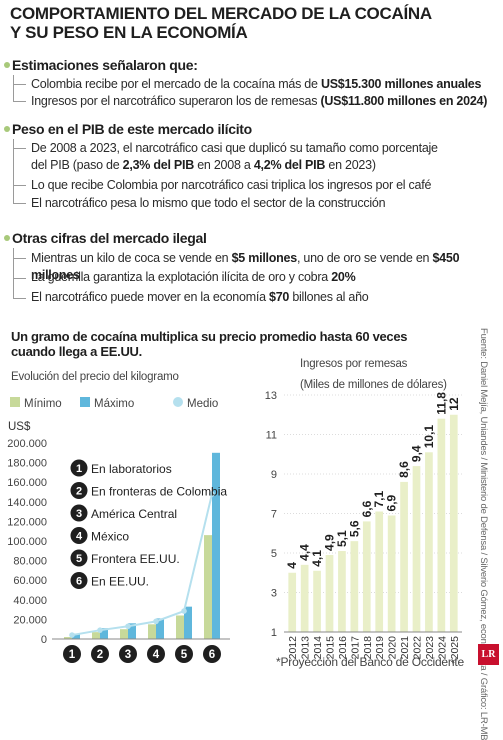  Describe the element at coordinates (27, 483) in the screenshot. I see `y-tick-label: 160.000` at that location.